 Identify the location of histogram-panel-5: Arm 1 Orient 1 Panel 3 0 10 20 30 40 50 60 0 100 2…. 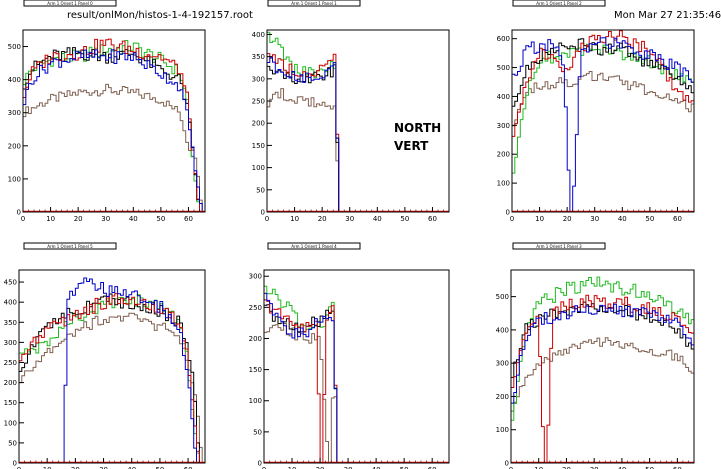
(595, 355).